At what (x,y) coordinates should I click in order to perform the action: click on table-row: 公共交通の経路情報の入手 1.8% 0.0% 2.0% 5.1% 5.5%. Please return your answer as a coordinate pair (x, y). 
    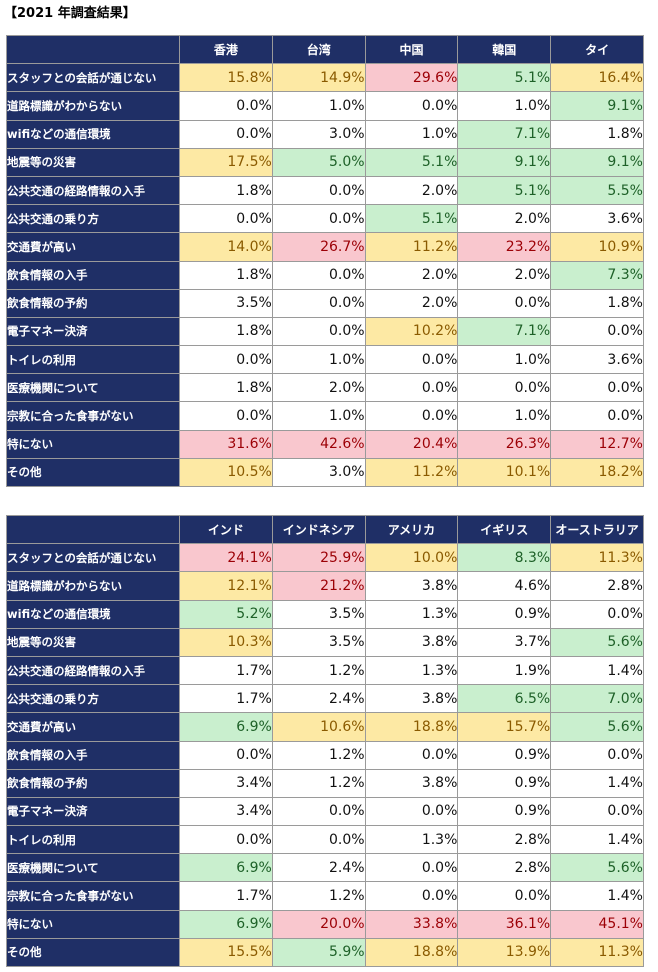
    Looking at the image, I should click on (325, 190).